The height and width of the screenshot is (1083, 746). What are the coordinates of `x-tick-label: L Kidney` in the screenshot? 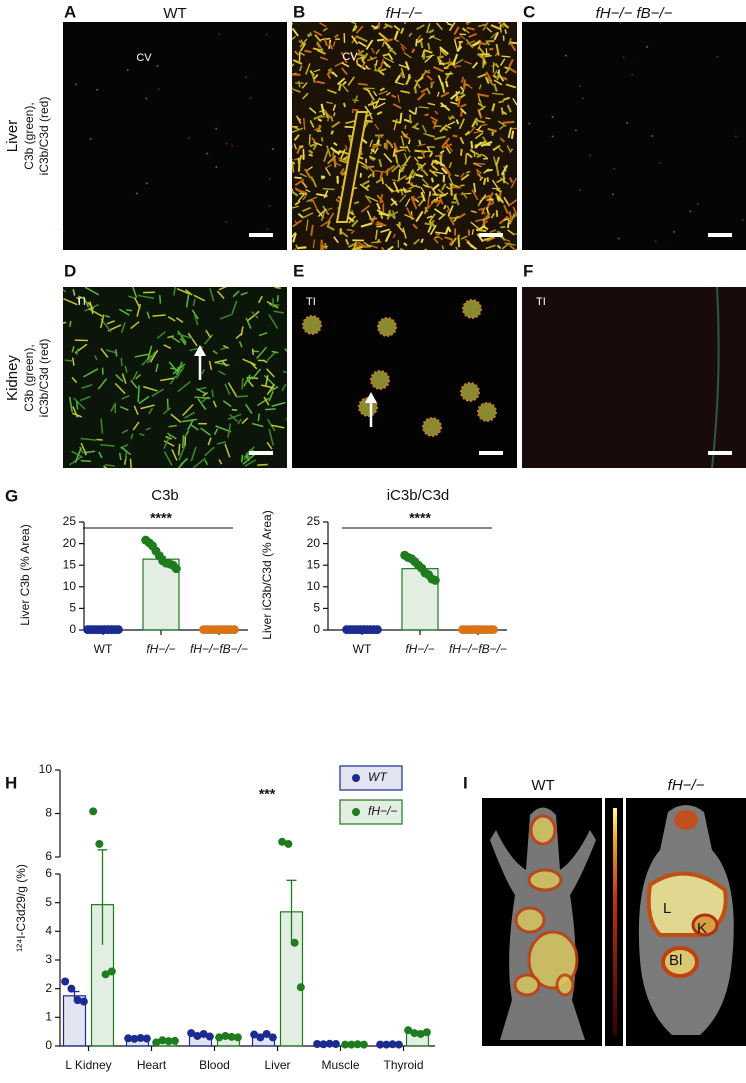 It's located at (88, 1065).